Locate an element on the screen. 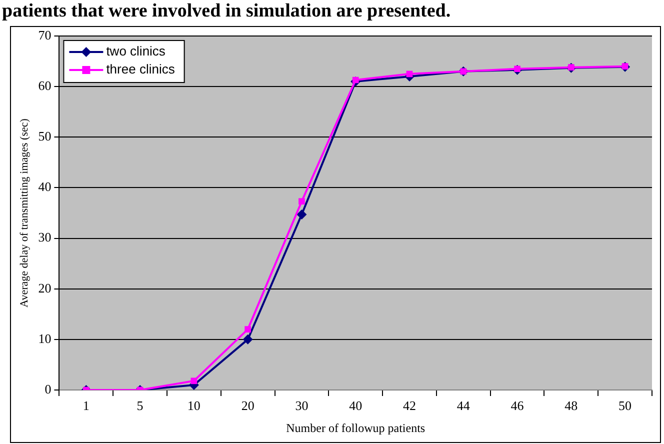 The image size is (664, 444). text: patients that were involved in simulation are presented. is located at coordinates (226, 11).